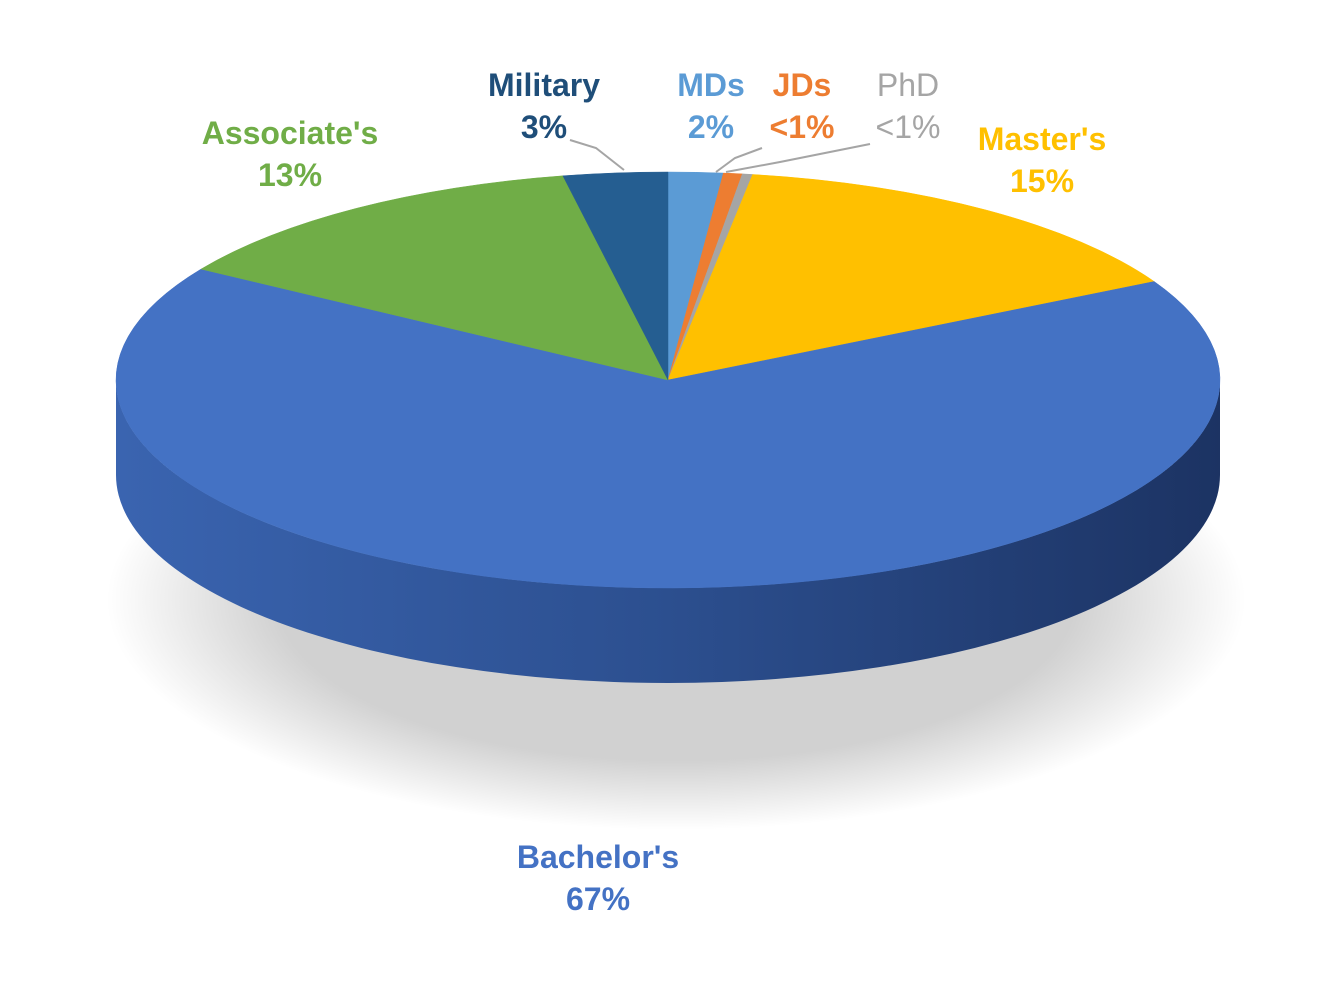 Image resolution: width=1333 pixels, height=982 pixels. Describe the element at coordinates (1042, 139) in the screenshot. I see `label-masters-name: Master's` at that location.